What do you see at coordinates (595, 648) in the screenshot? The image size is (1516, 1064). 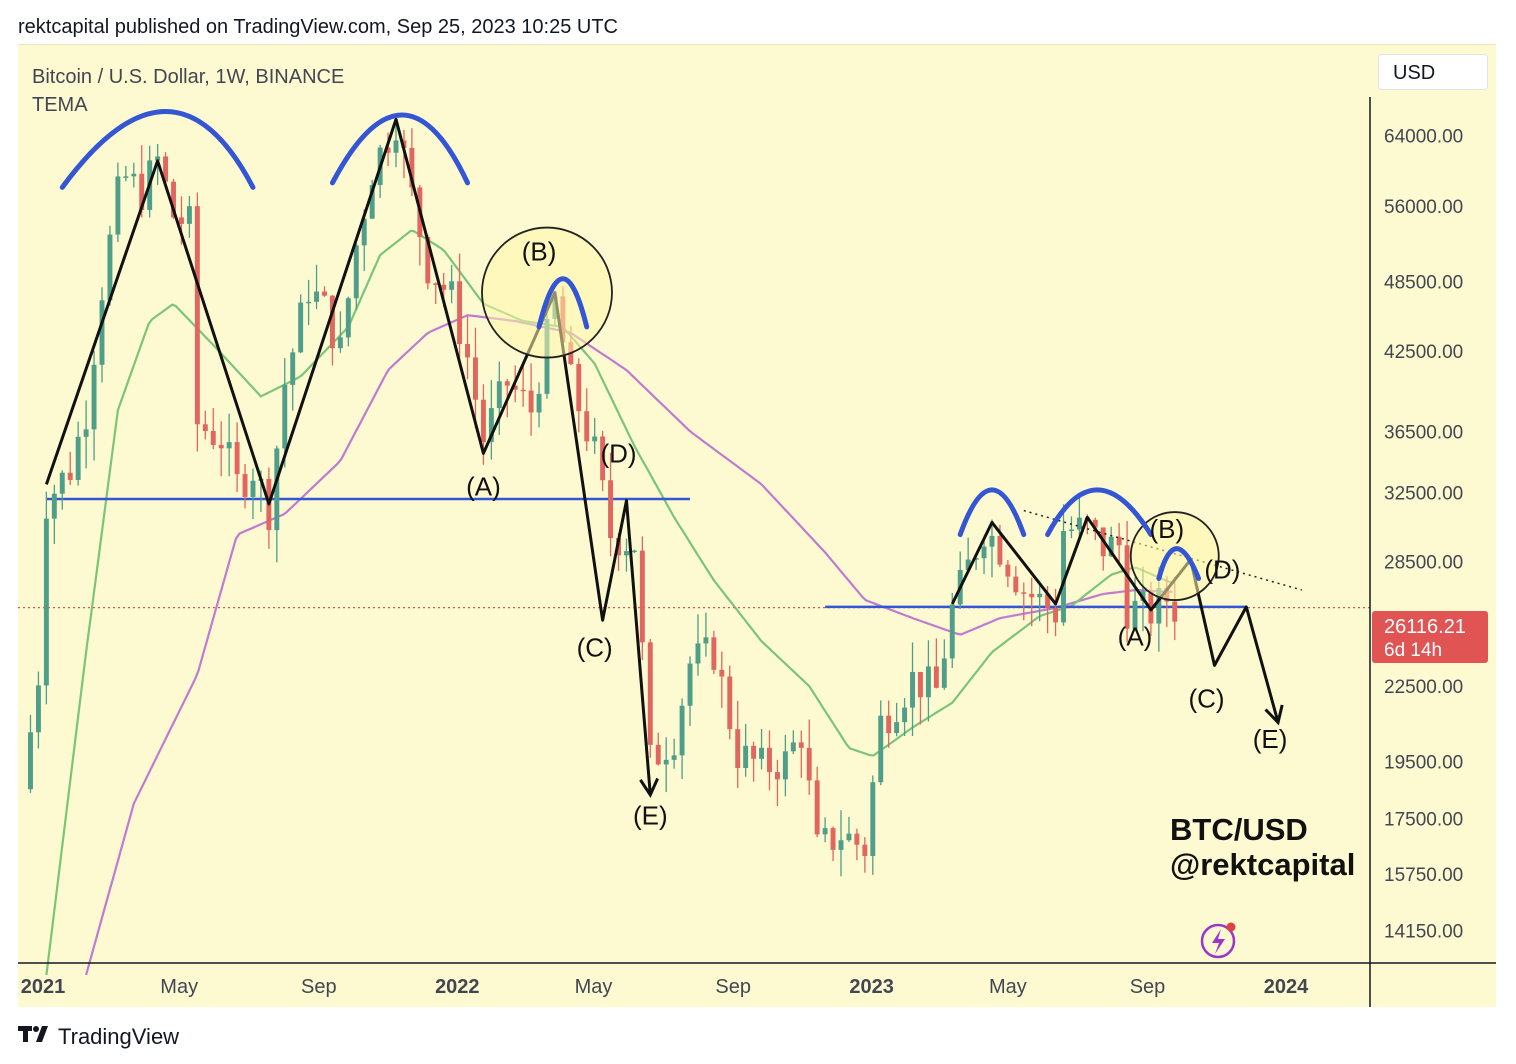 I see `wave-label: (C)` at bounding box center [595, 648].